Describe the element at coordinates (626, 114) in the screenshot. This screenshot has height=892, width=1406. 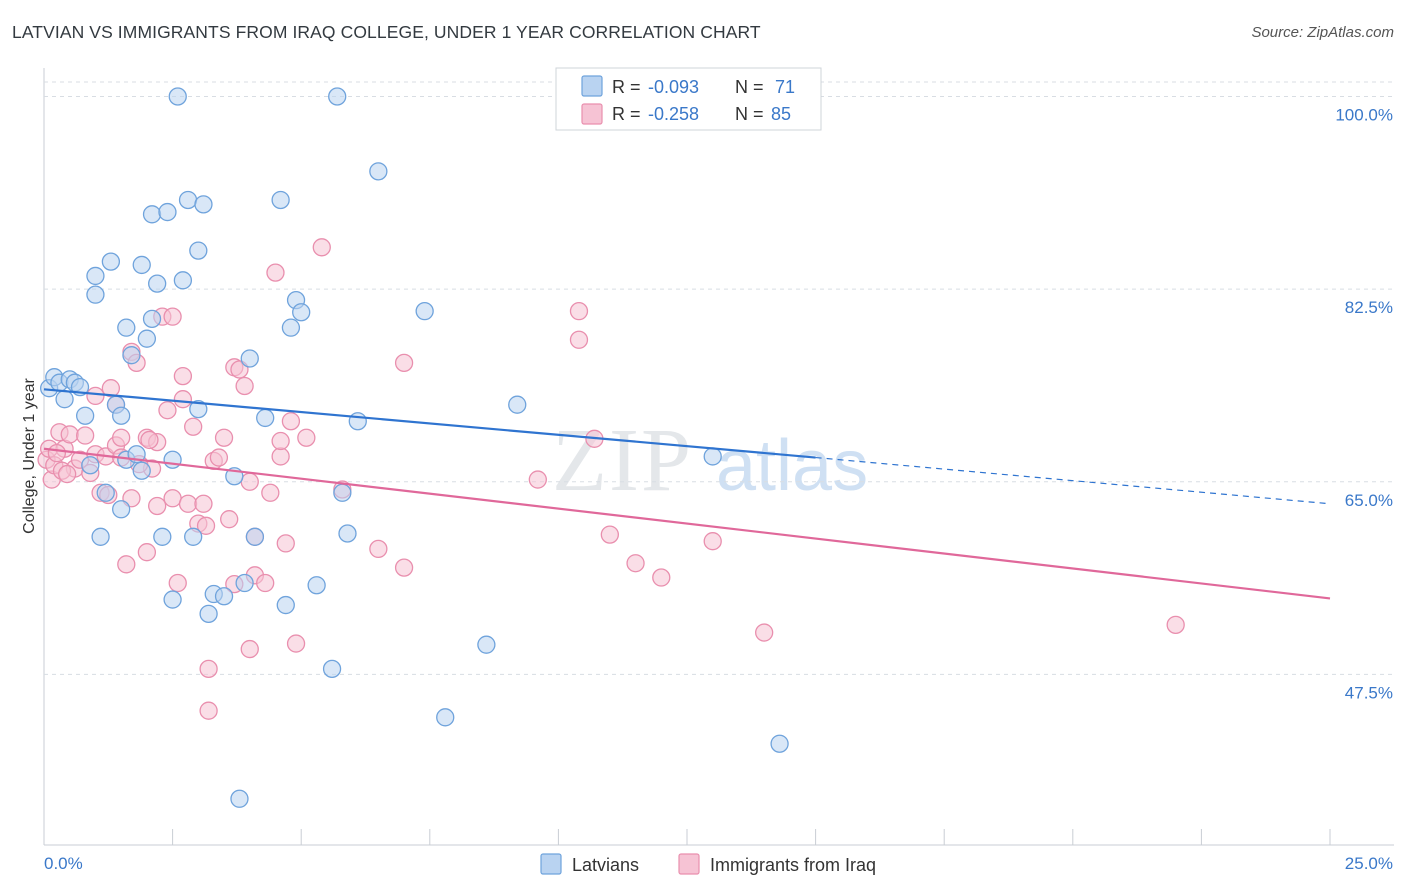
I see `legend-r-label-2: R =` at that location.